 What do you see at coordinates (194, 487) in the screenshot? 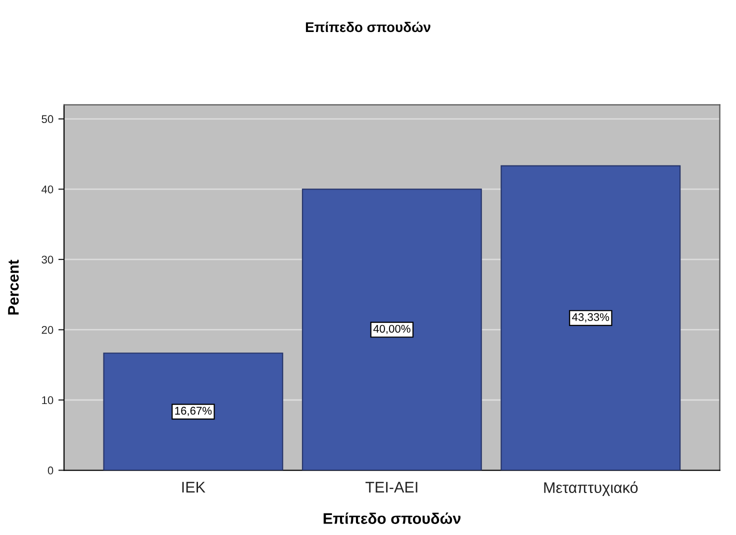
I see `x-tick-label: ΙΕΚ` at bounding box center [194, 487].